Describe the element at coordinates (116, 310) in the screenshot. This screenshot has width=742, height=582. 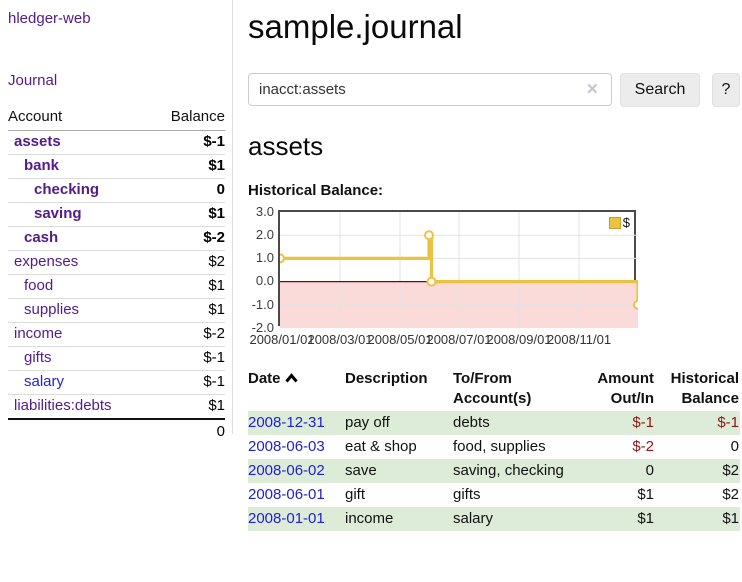
I see `account-row: supplies $1` at that location.